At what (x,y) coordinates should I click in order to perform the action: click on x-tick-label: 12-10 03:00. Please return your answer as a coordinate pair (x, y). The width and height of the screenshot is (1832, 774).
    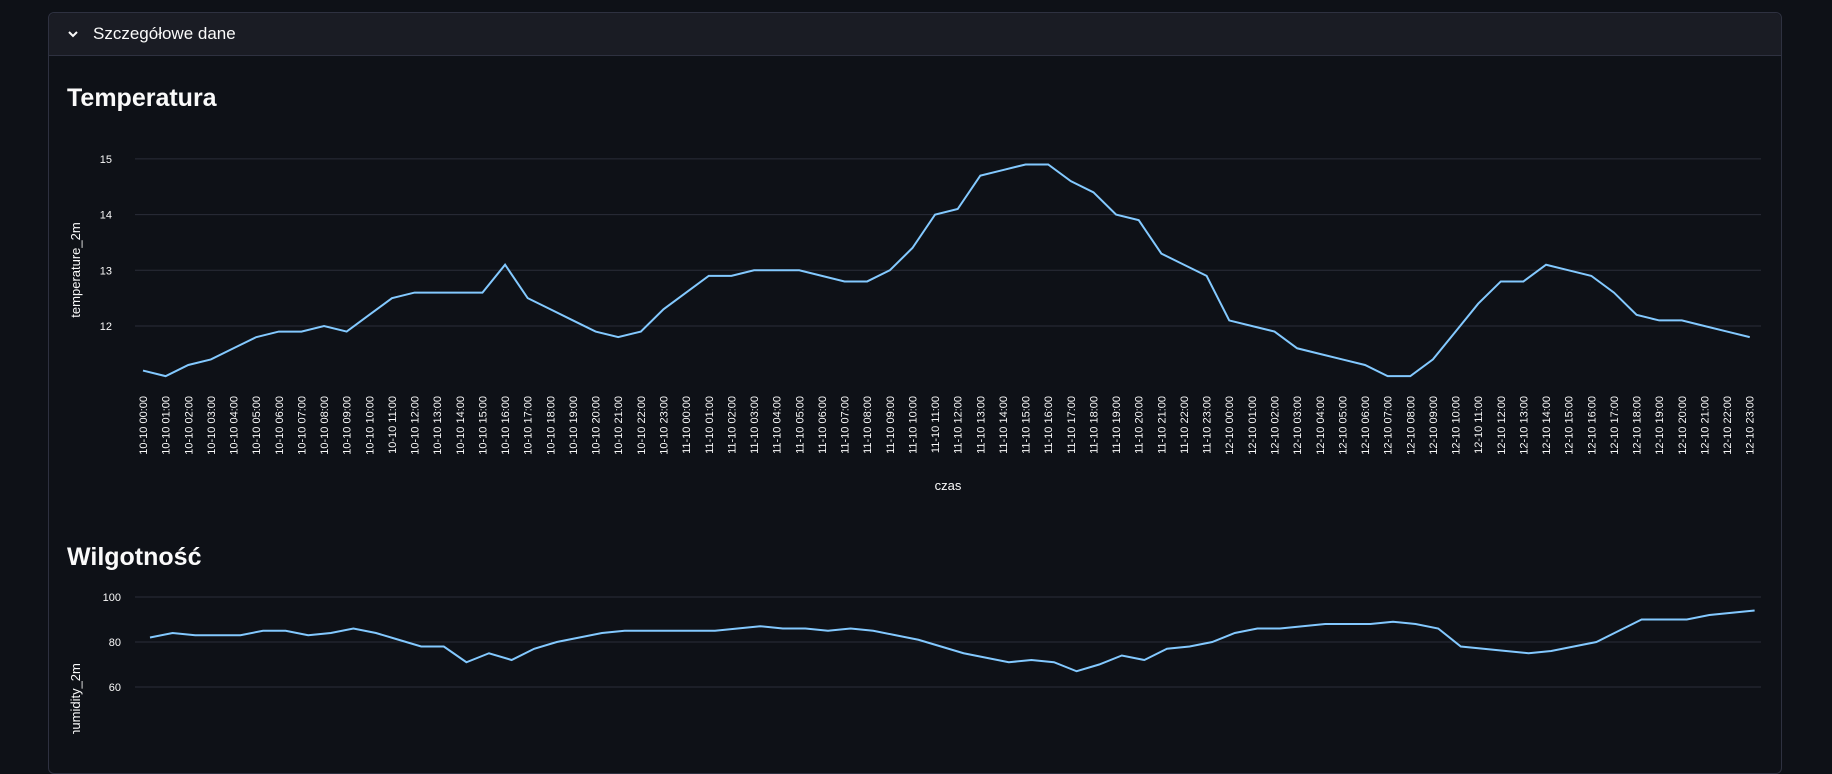
    Looking at the image, I should click on (1298, 425).